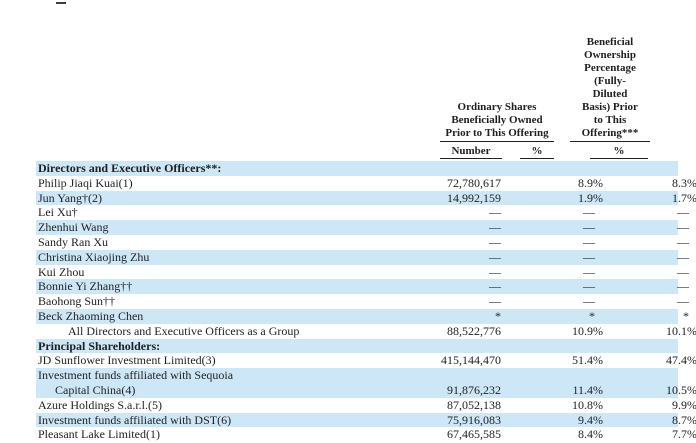 The height and width of the screenshot is (443, 696). I want to click on cell-percent-fully-diluted: 9.9%, so click(684, 404).